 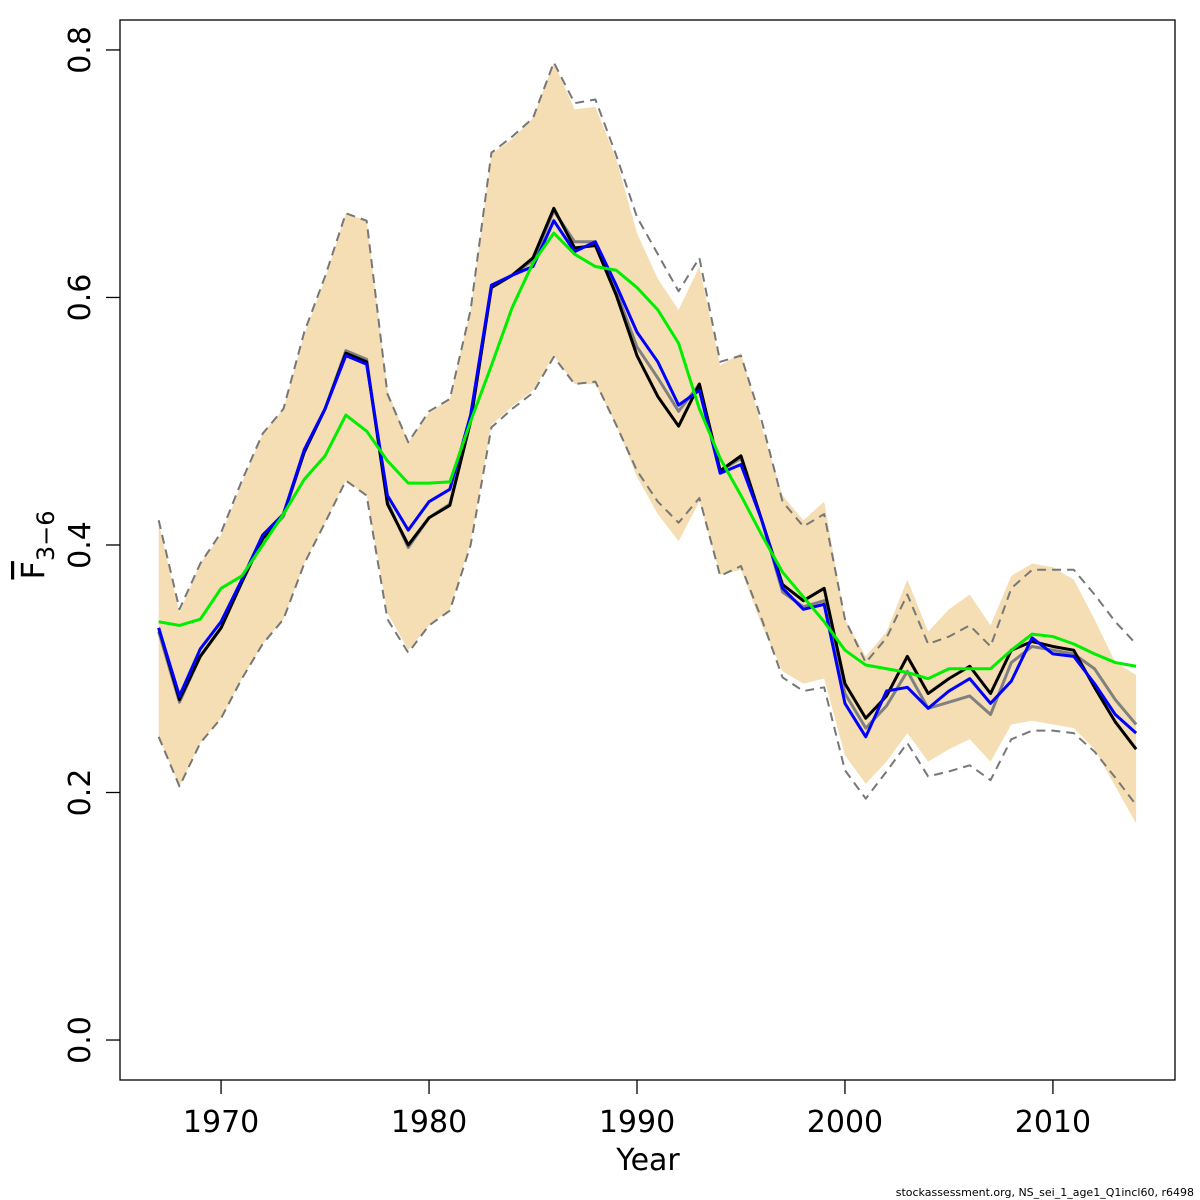 I want to click on y-label-sub: 3−6, so click(x=46, y=535).